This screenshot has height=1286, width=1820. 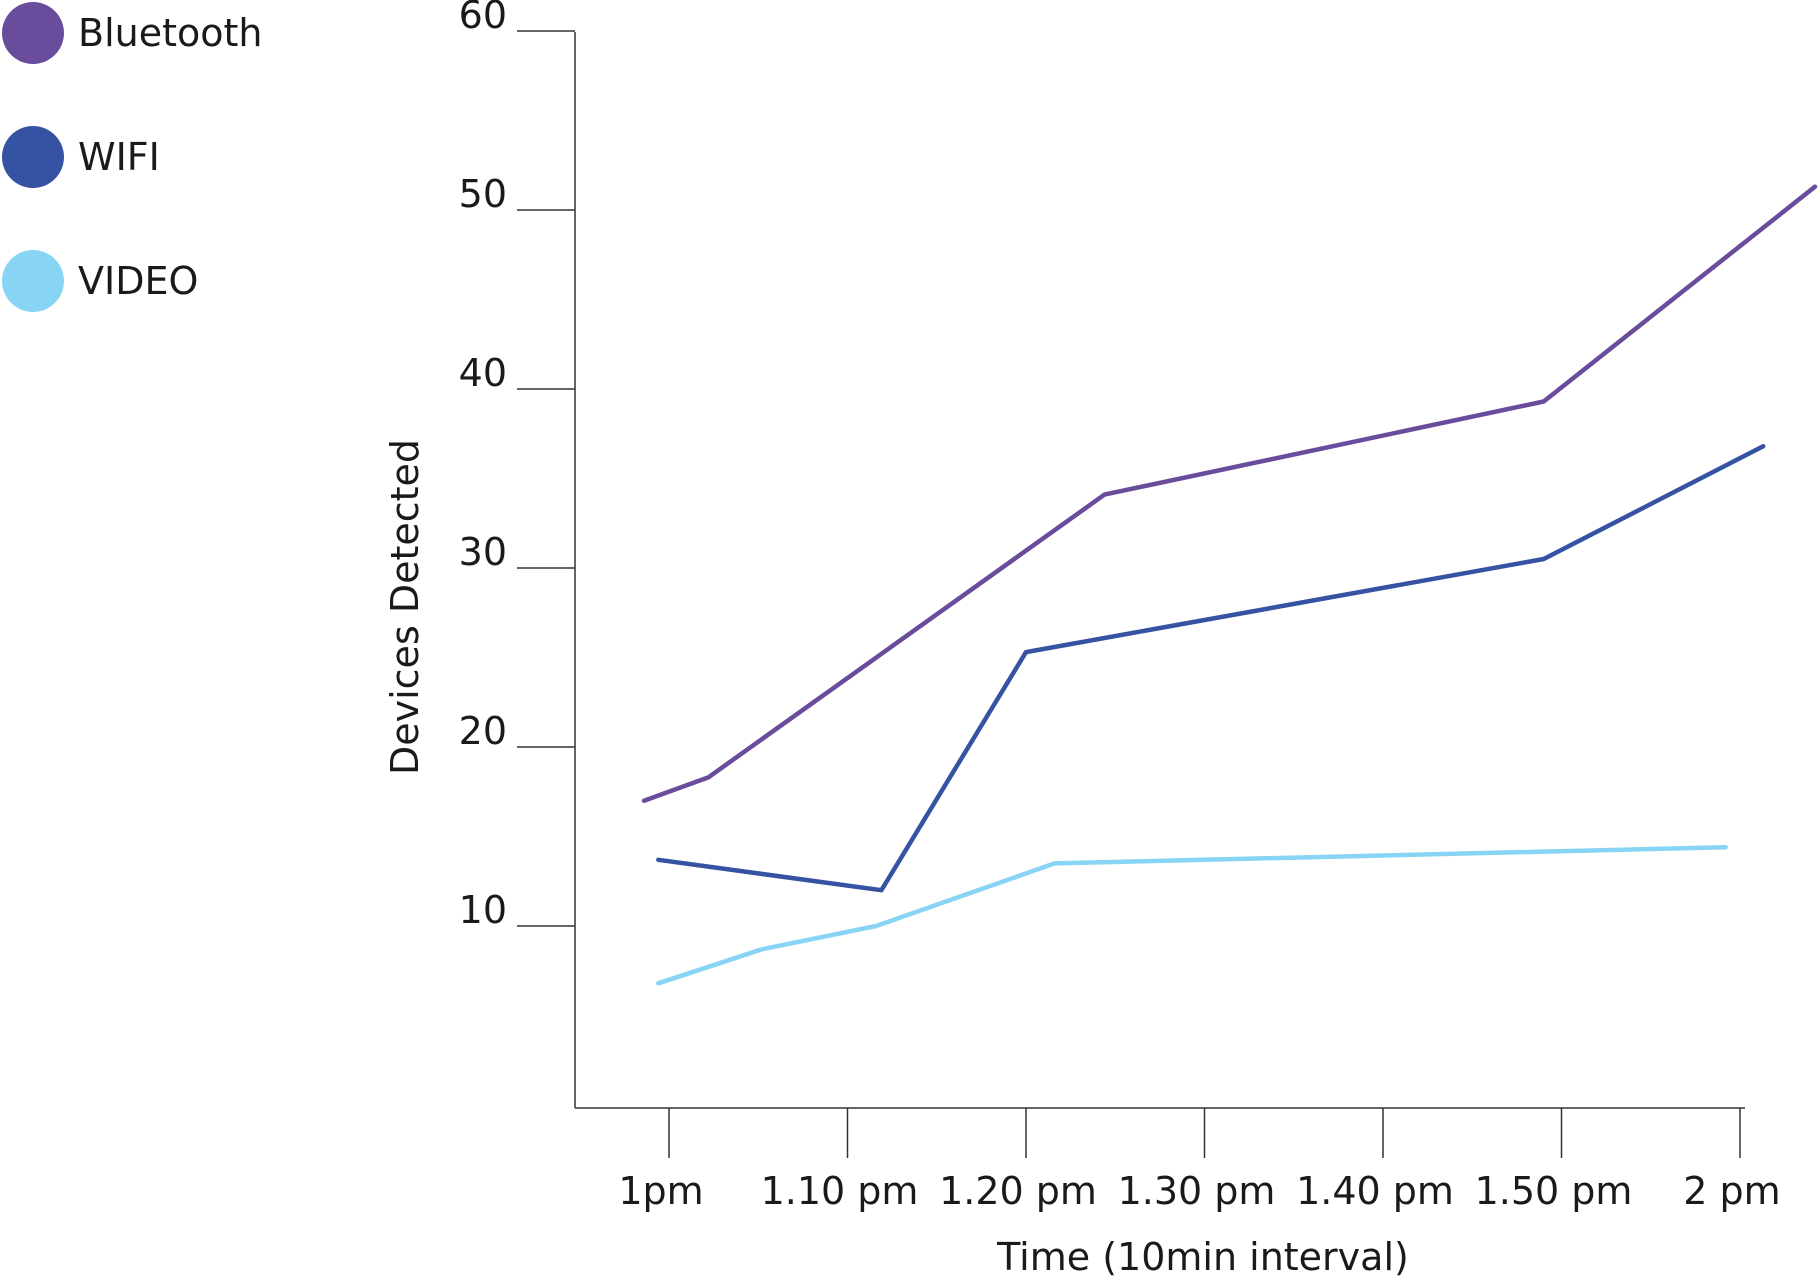 I want to click on legend-item-wifi: WIFI, so click(x=81, y=157).